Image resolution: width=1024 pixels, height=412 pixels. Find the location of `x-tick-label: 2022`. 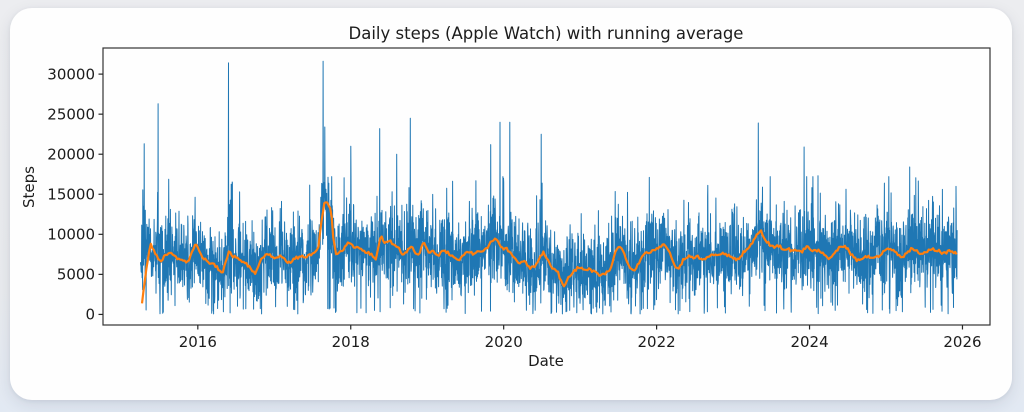

x-tick-label: 2022 is located at coordinates (657, 342).